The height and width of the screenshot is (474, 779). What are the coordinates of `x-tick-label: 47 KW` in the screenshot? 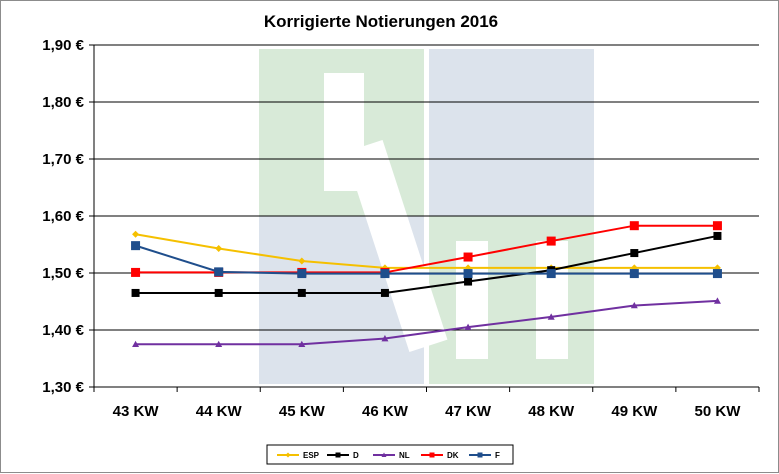 It's located at (468, 411).